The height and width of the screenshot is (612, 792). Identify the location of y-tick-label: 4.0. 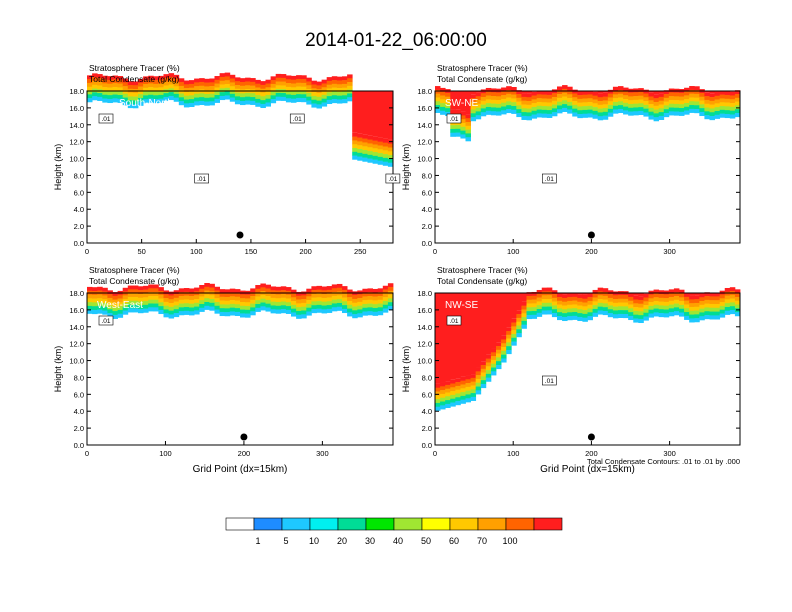
(79, 209).